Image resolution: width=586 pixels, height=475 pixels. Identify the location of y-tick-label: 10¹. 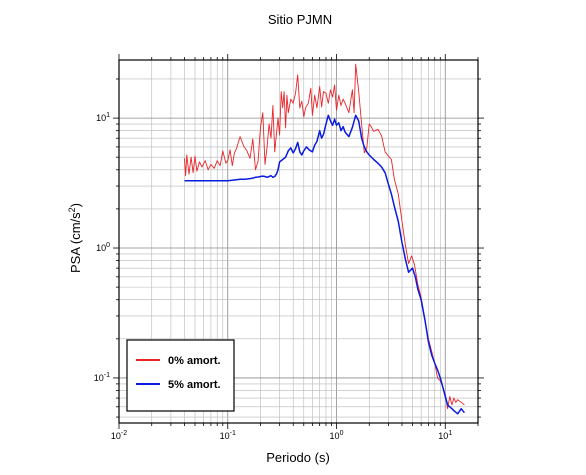
(103, 117).